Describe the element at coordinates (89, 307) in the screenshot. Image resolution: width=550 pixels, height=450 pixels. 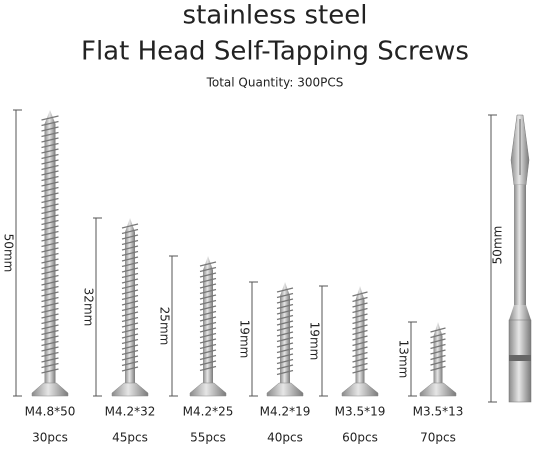
I see `length-label: 32mm` at that location.